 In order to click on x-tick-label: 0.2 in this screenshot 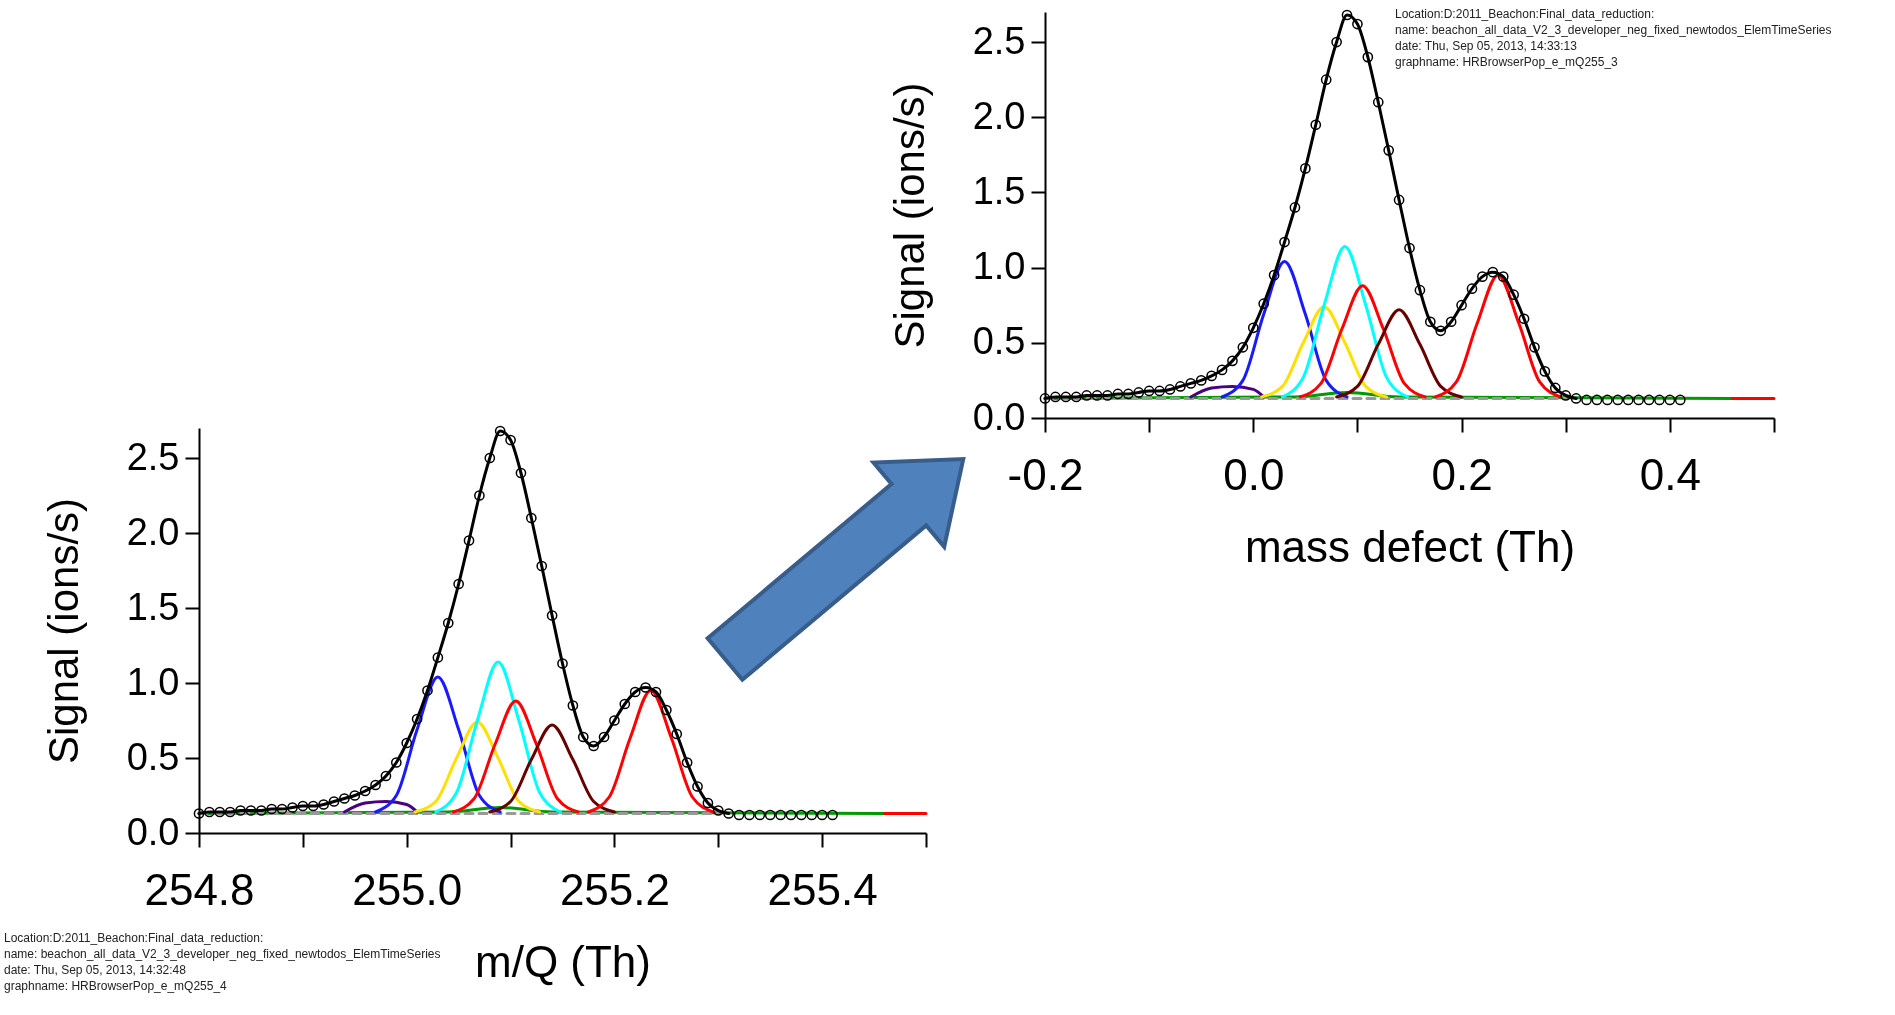, I will do `click(1462, 474)`.